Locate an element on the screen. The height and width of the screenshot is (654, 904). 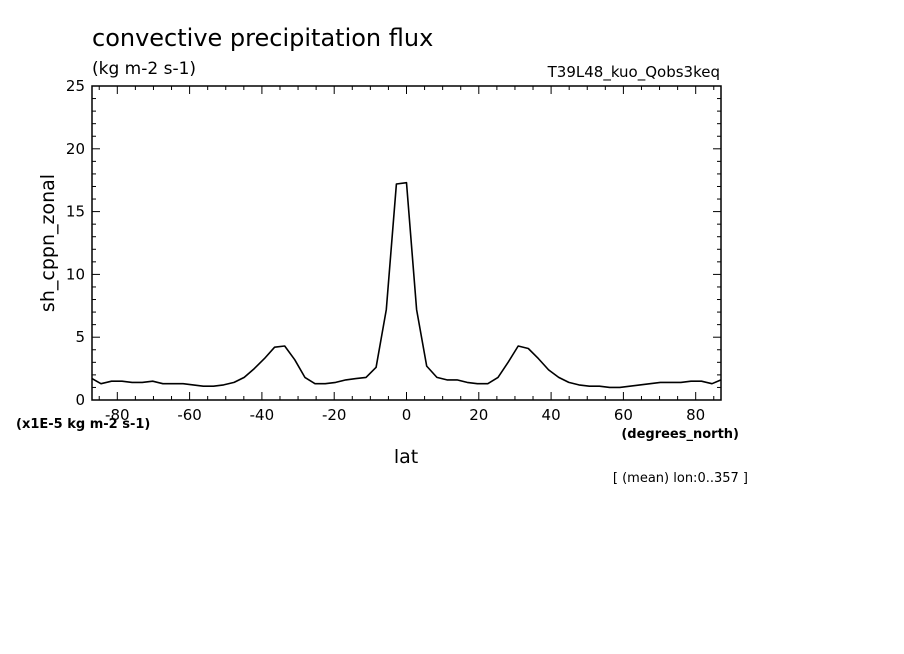
y-tick-label: 15 is located at coordinates (75, 212).